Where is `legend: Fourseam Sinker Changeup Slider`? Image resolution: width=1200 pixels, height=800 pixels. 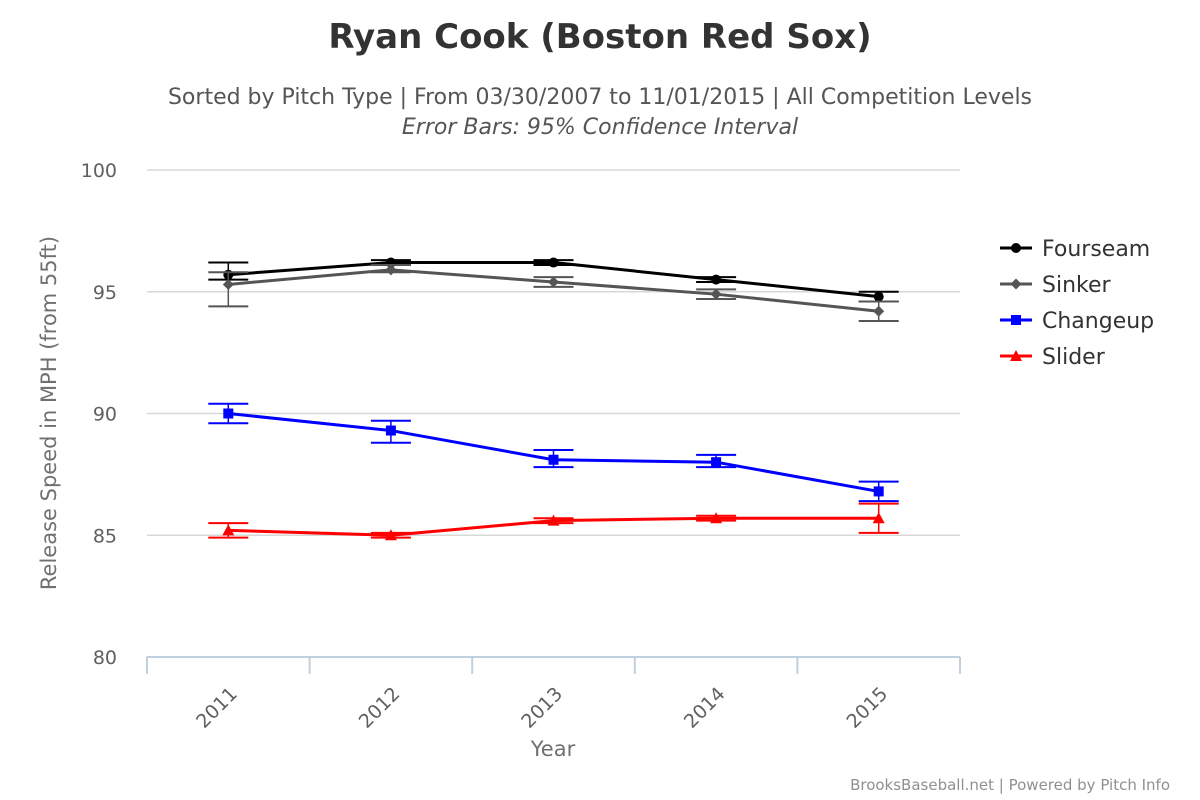
legend: Fourseam Sinker Changeup Slider is located at coordinates (1077, 303).